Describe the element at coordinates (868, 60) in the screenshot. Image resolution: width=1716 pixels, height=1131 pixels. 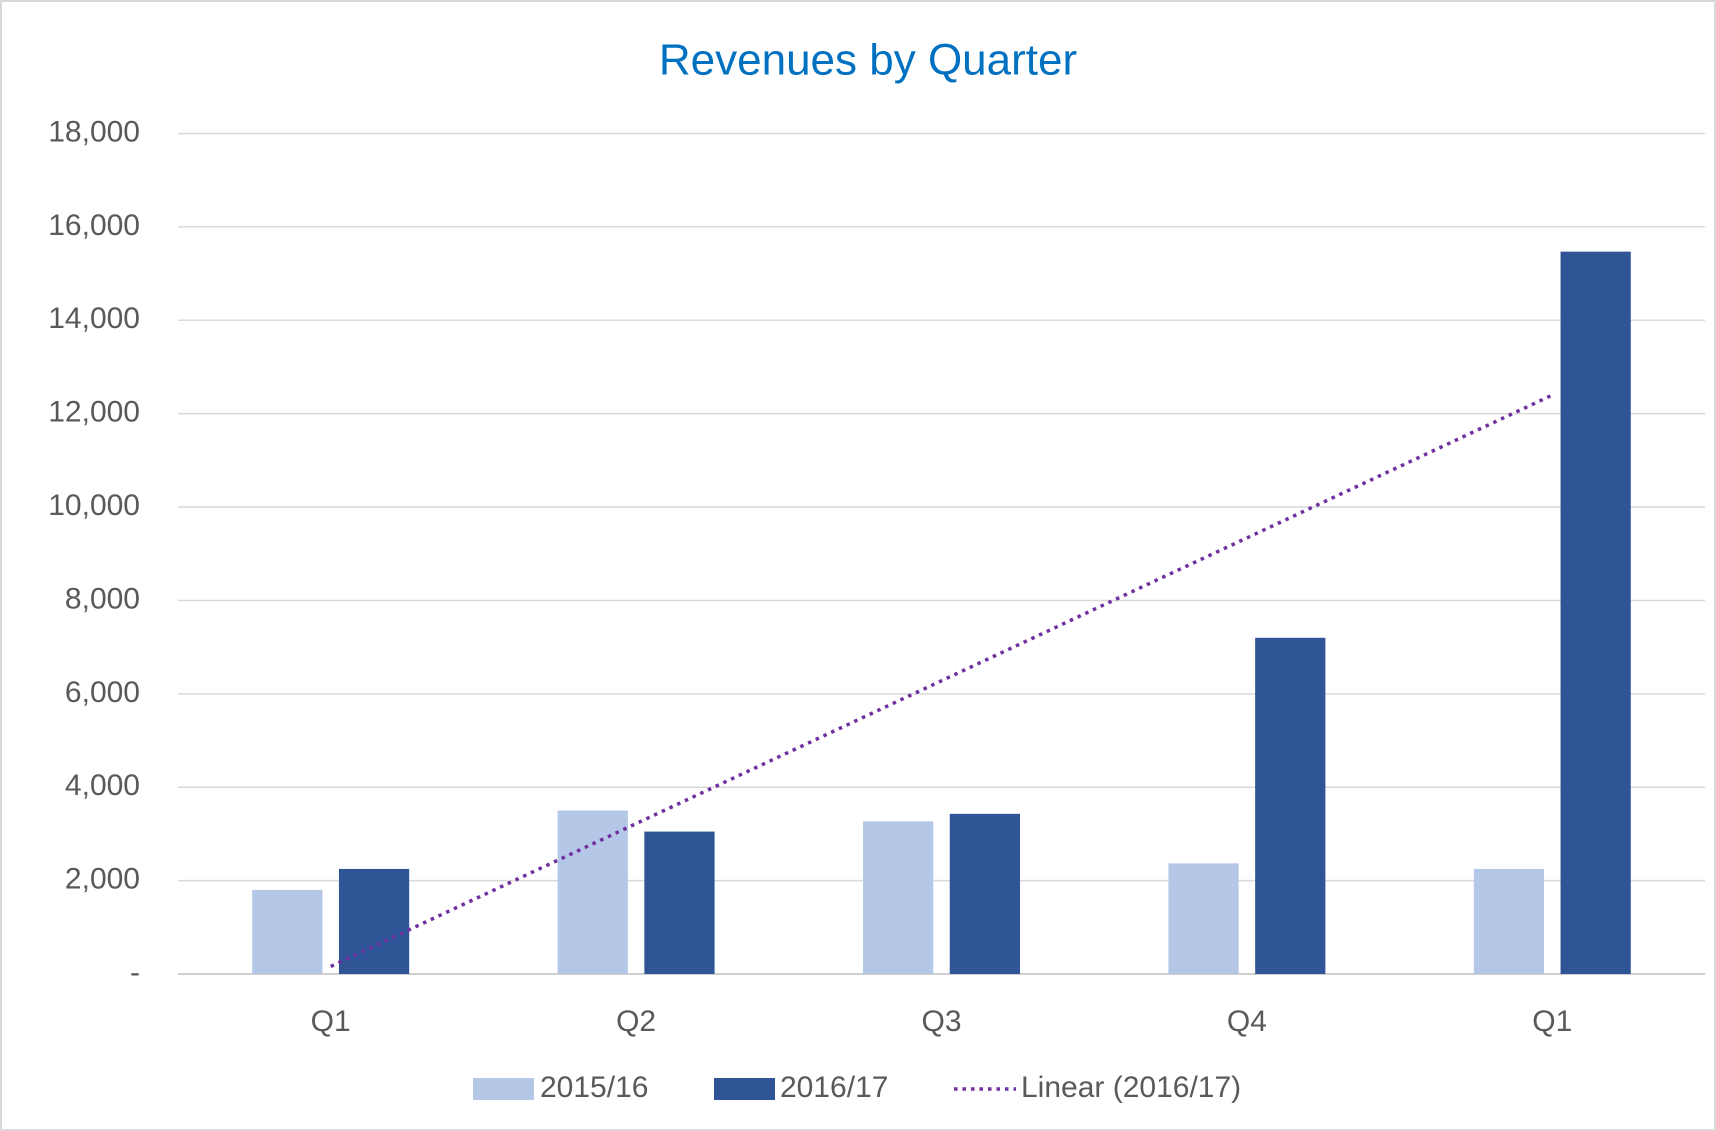
I see `chart-title: Revenues by Quarter` at that location.